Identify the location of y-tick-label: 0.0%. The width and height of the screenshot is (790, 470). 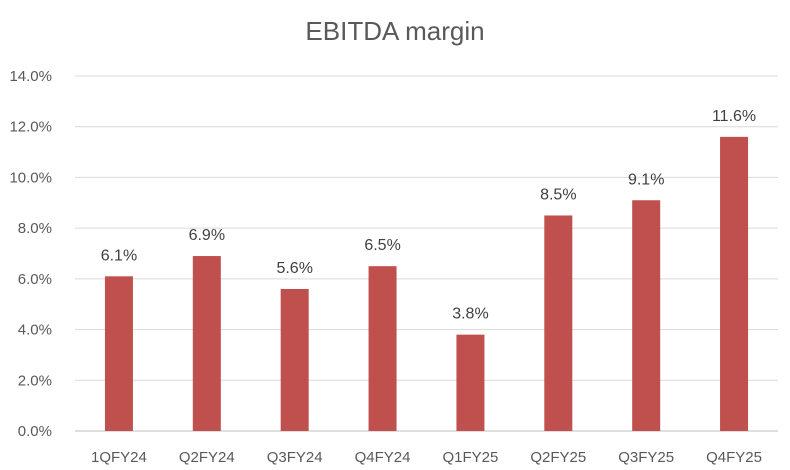
(35, 431).